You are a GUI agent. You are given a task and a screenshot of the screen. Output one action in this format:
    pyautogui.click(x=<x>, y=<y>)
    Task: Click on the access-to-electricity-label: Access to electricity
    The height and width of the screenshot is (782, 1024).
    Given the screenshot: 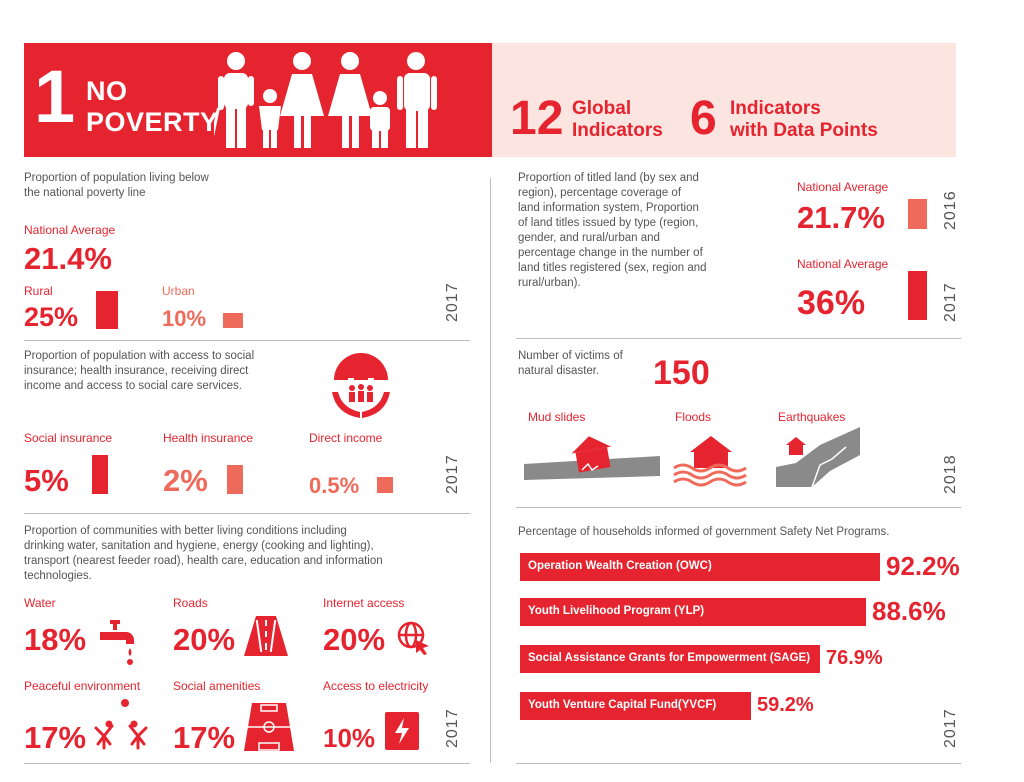 What is the action you would take?
    pyautogui.click(x=376, y=686)
    